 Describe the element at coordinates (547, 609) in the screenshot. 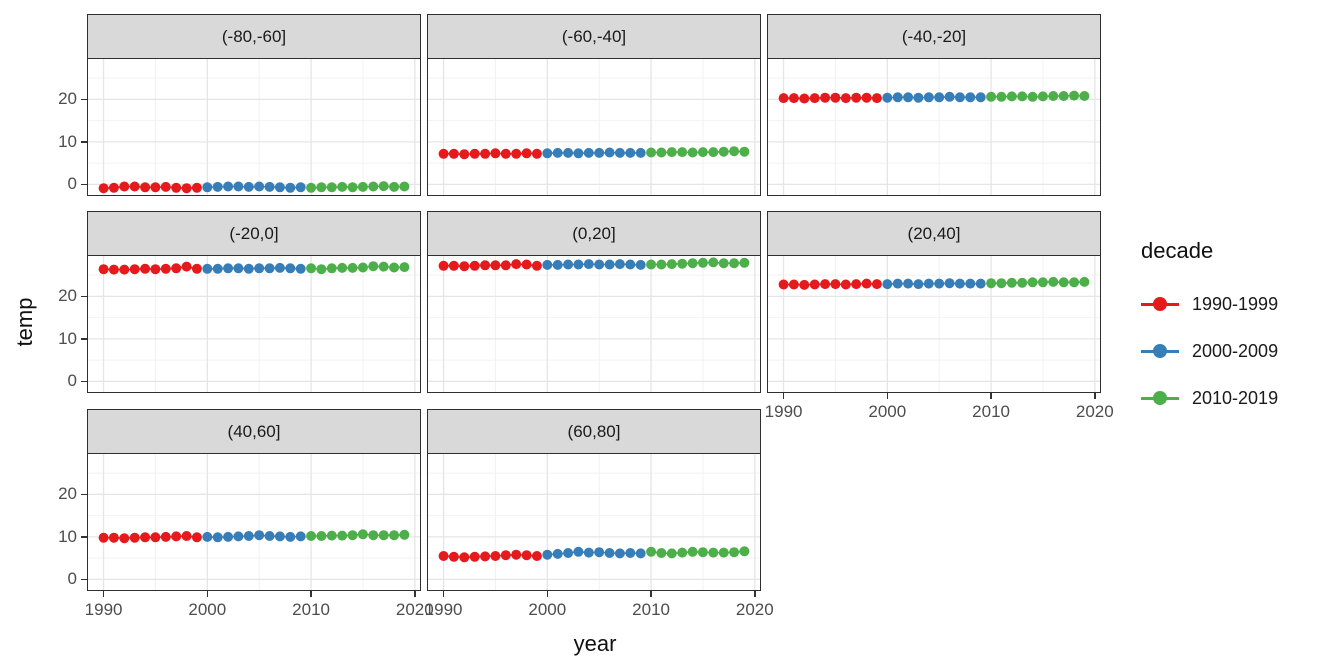

I see `x-tick-label: 2000` at that location.